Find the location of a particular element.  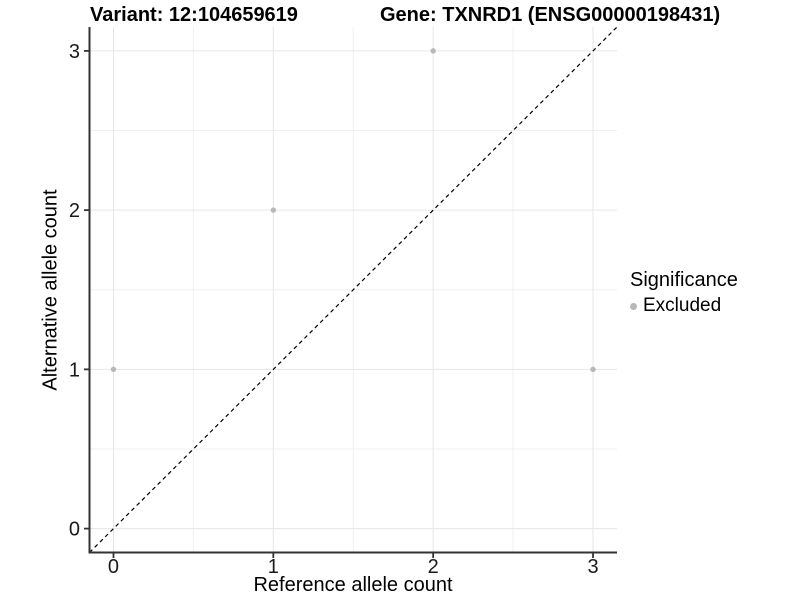

legend-point-icon is located at coordinates (633, 306).